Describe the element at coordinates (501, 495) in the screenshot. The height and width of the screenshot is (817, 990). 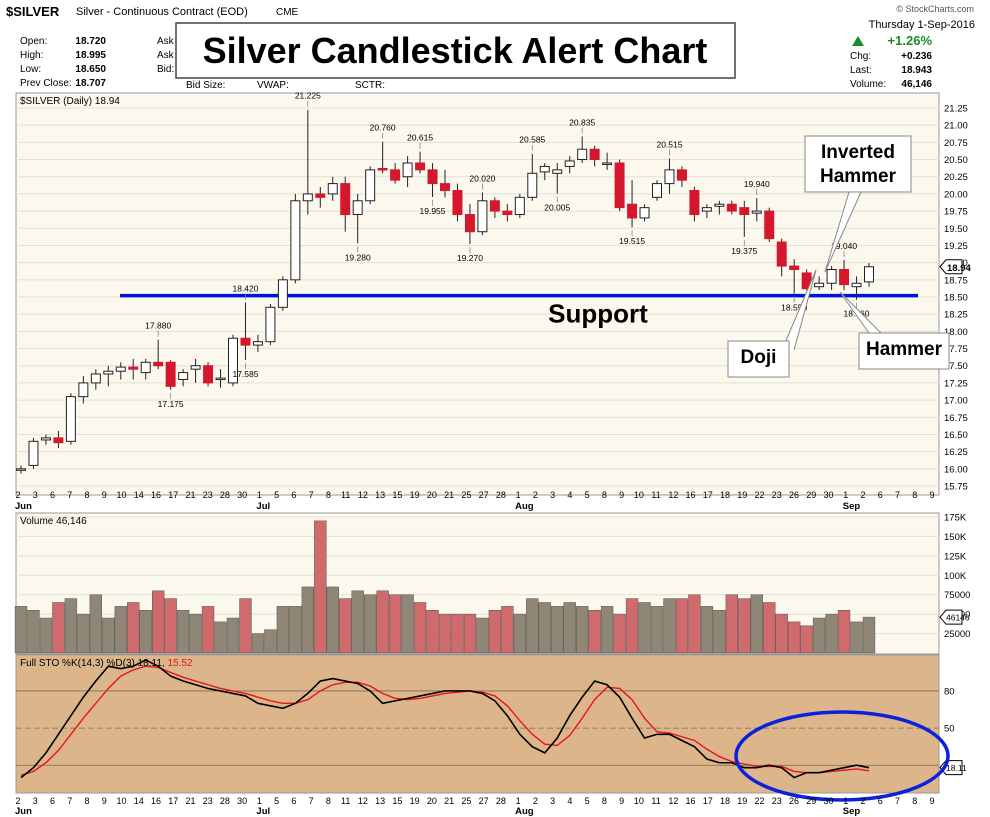
I see `x-tick: 28` at that location.